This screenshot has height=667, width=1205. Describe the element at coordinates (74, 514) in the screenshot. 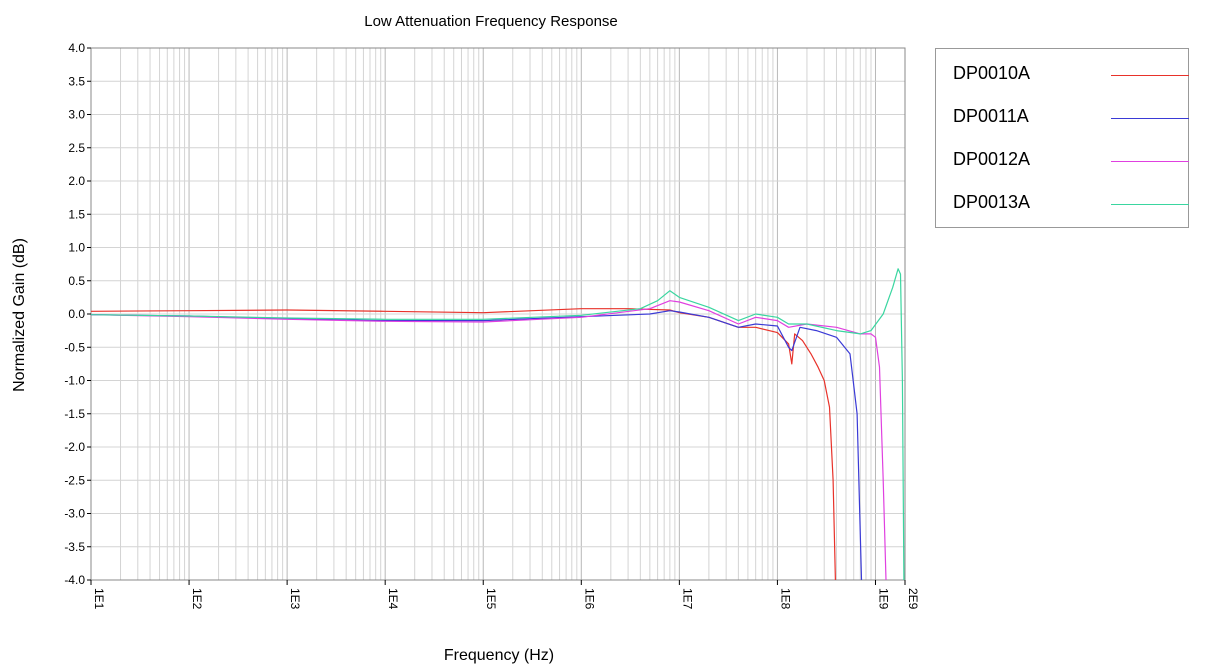

I see `y-tick-label: -3.0` at that location.